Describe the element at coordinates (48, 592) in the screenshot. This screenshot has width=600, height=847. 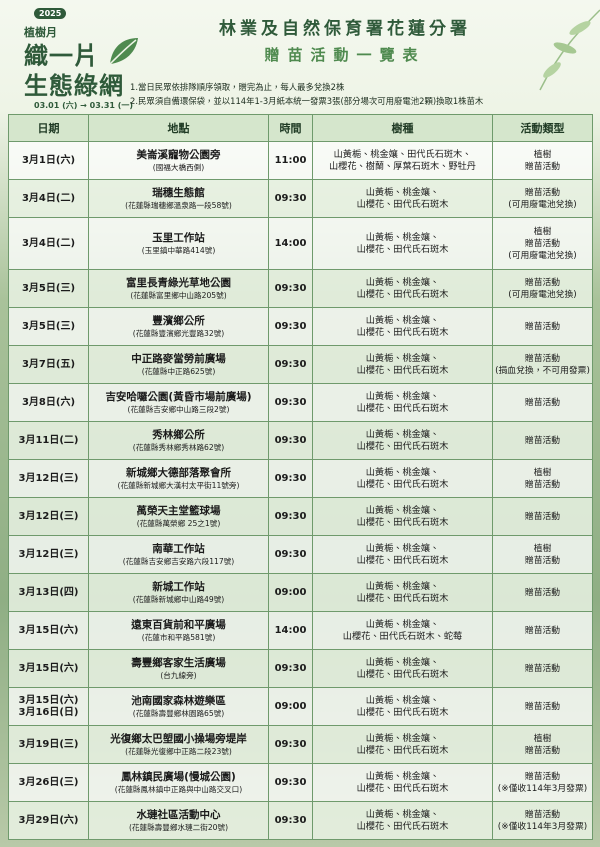
I see `date-line: 3月13日(四)` at that location.